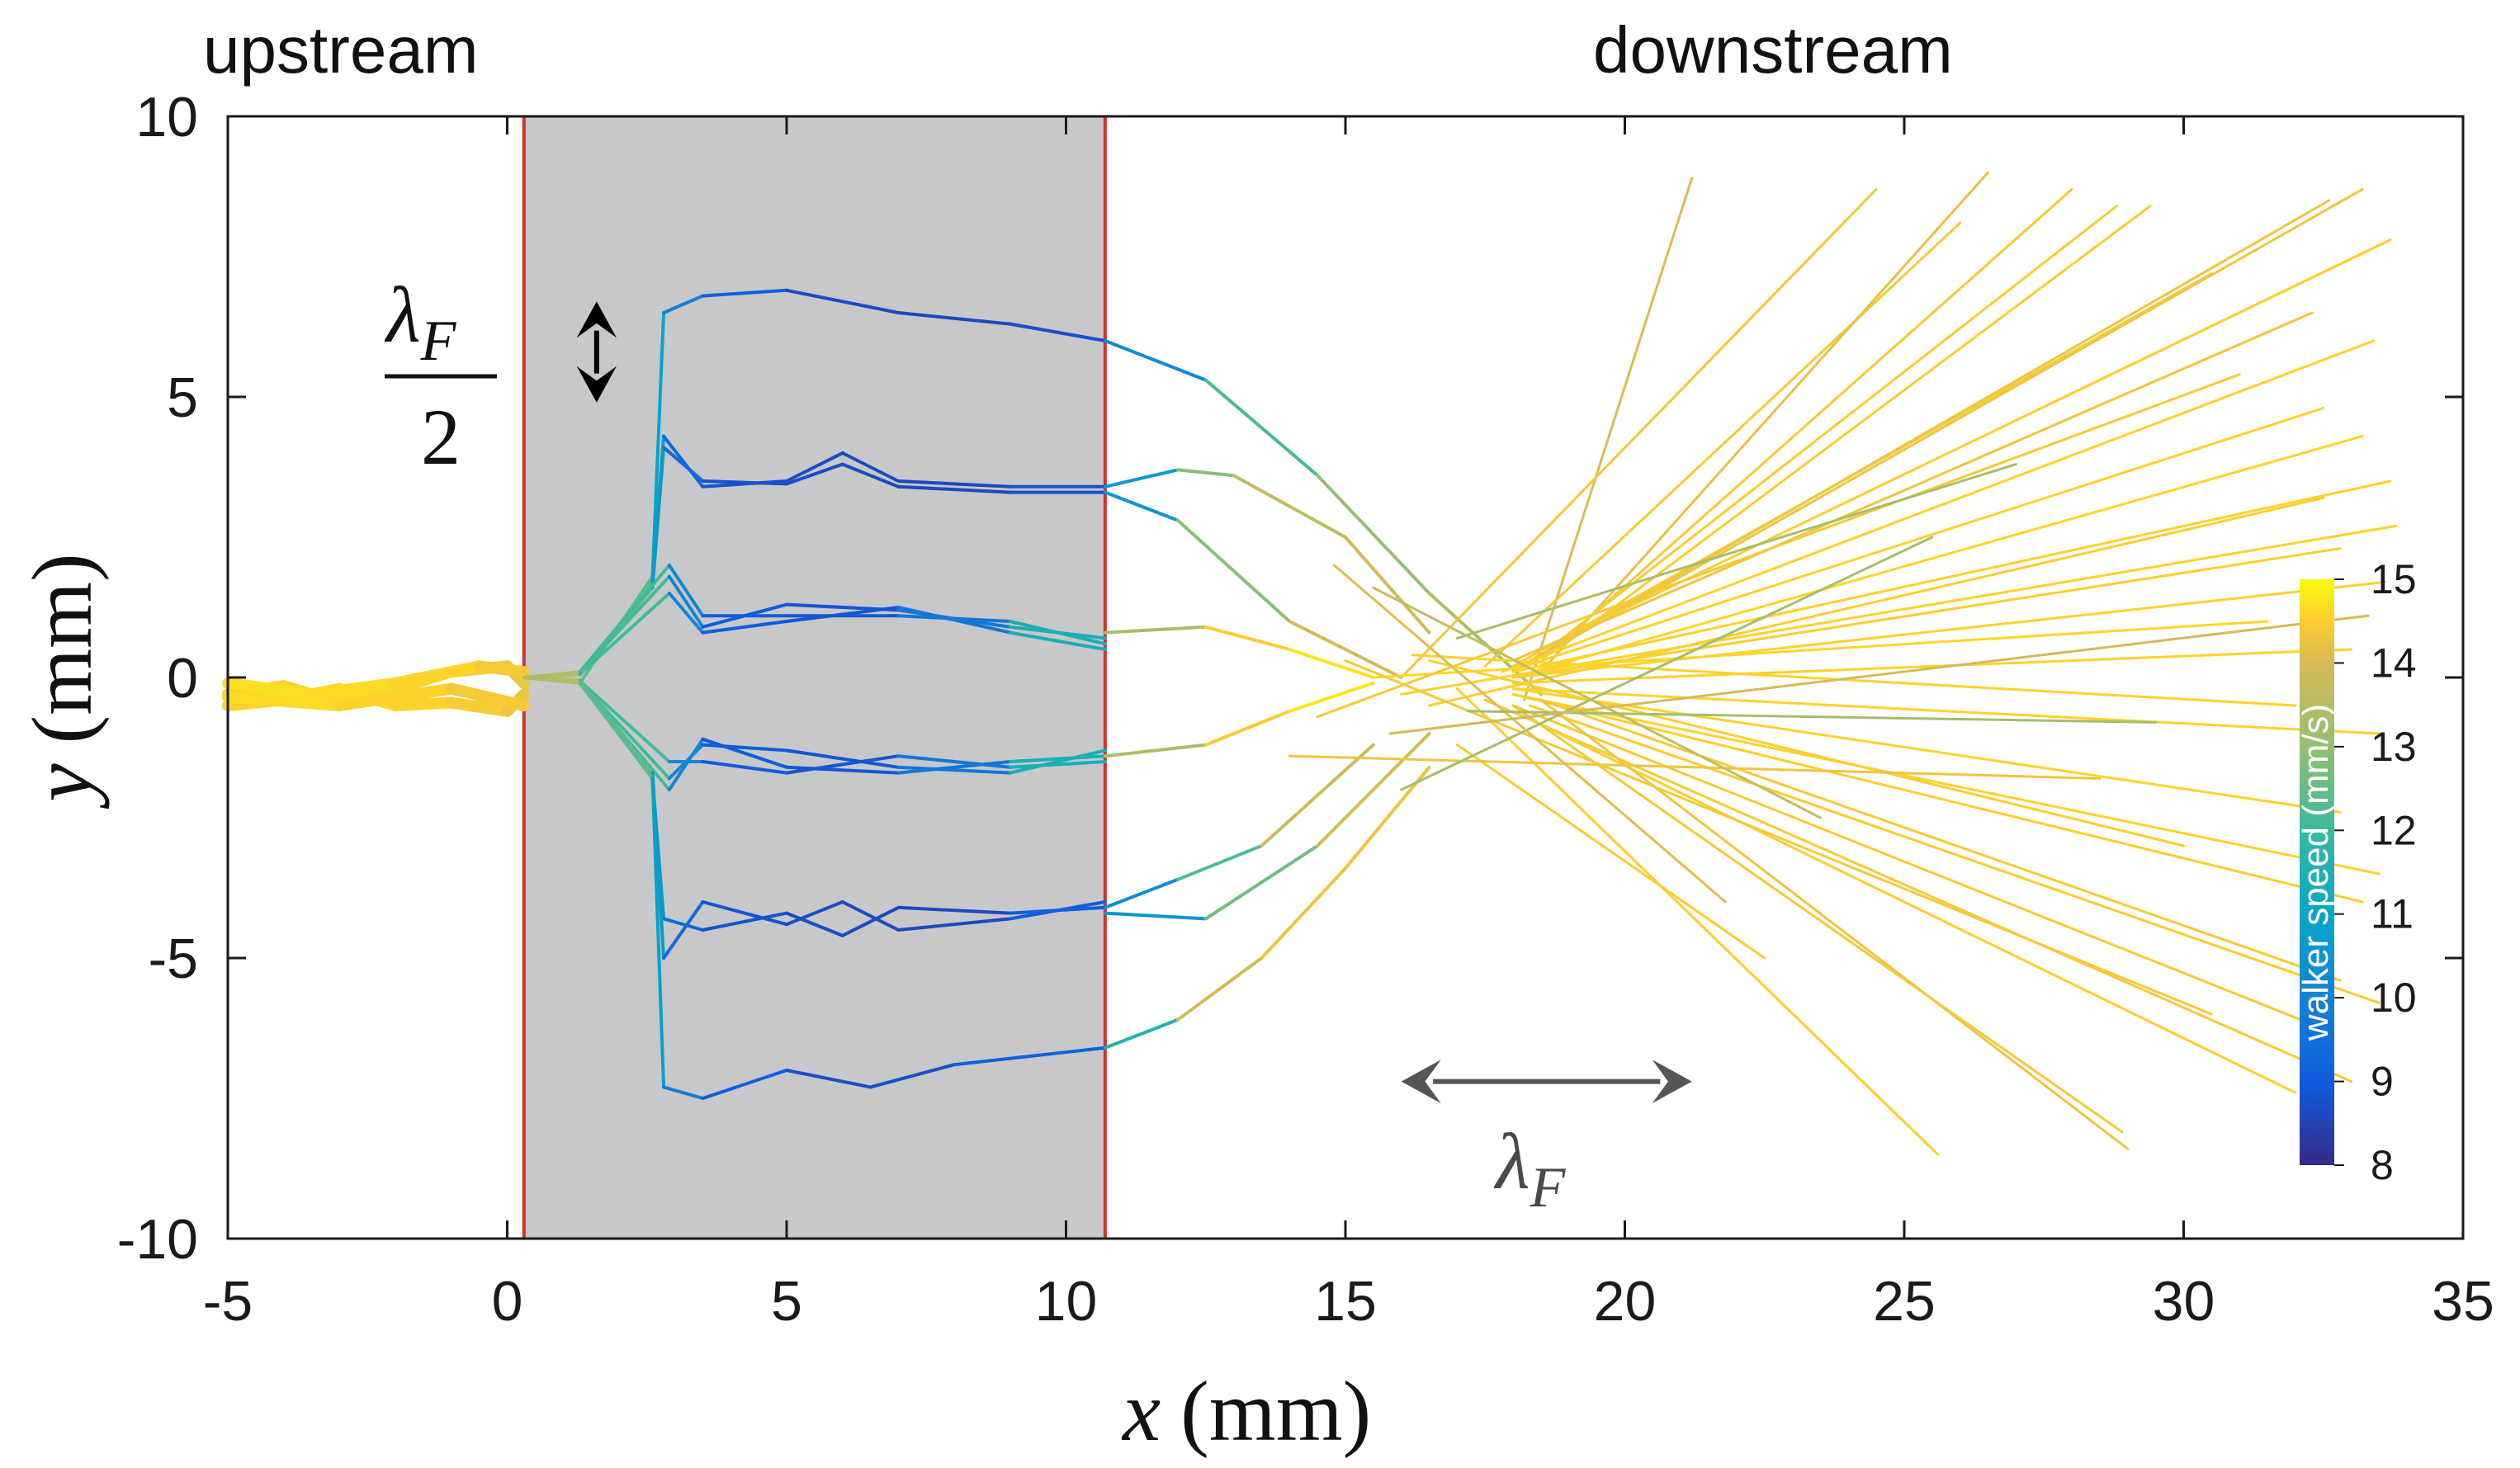 The height and width of the screenshot is (1468, 2520). What do you see at coordinates (440, 376) in the screenshot?
I see `lambda-half-annotation: λF 2` at bounding box center [440, 376].